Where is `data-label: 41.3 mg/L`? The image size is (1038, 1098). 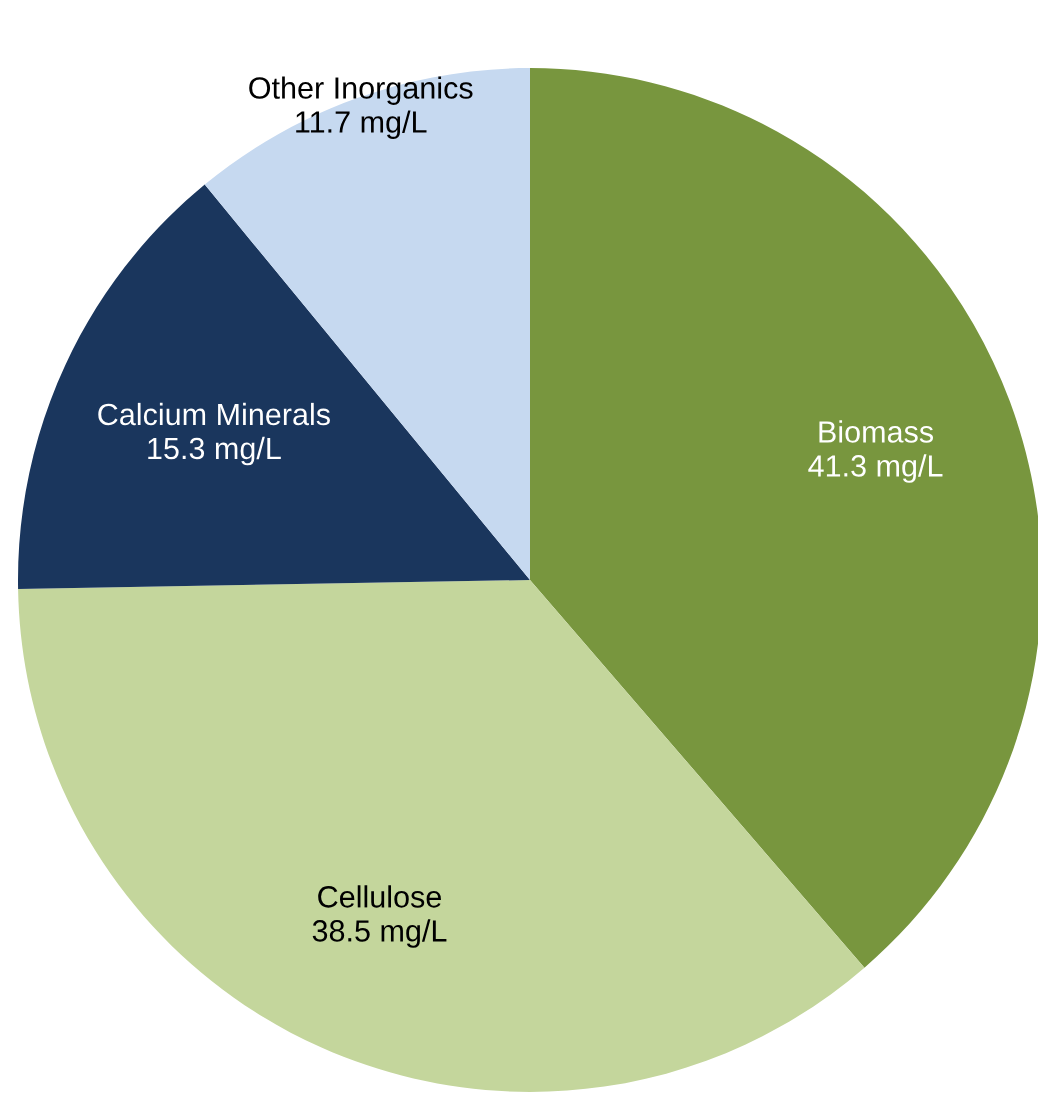 data-label: 41.3 mg/L is located at coordinates (875, 468).